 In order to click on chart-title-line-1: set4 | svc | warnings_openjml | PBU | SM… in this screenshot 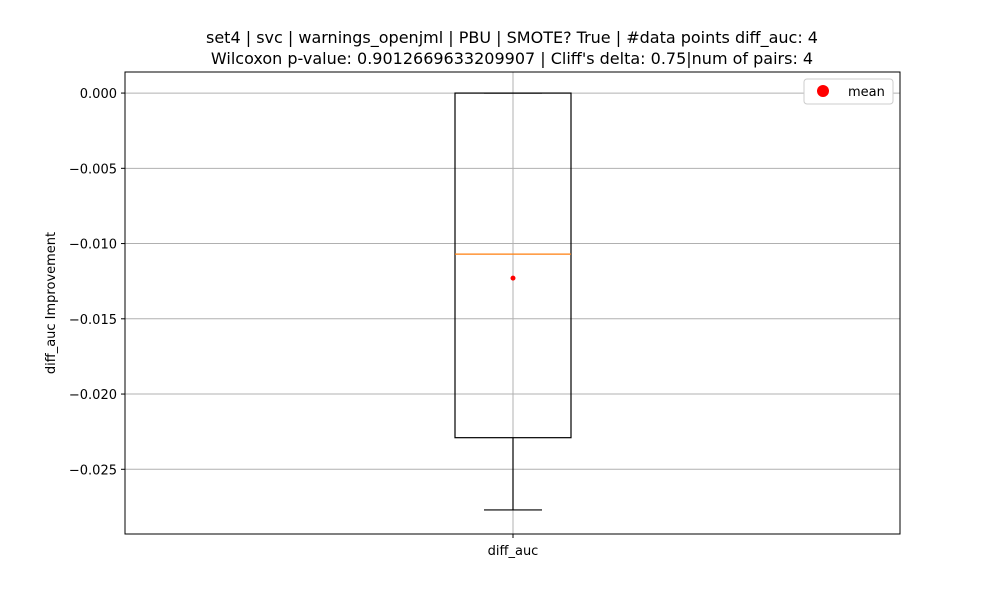, I will do `click(512, 38)`.